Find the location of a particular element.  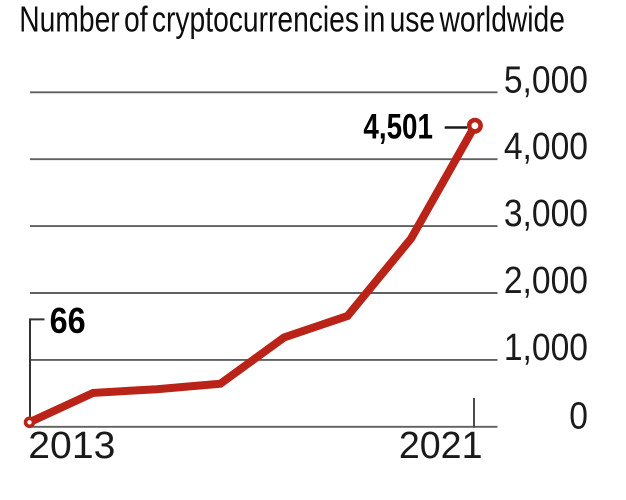

svg-text: 2013 is located at coordinates (71, 446).